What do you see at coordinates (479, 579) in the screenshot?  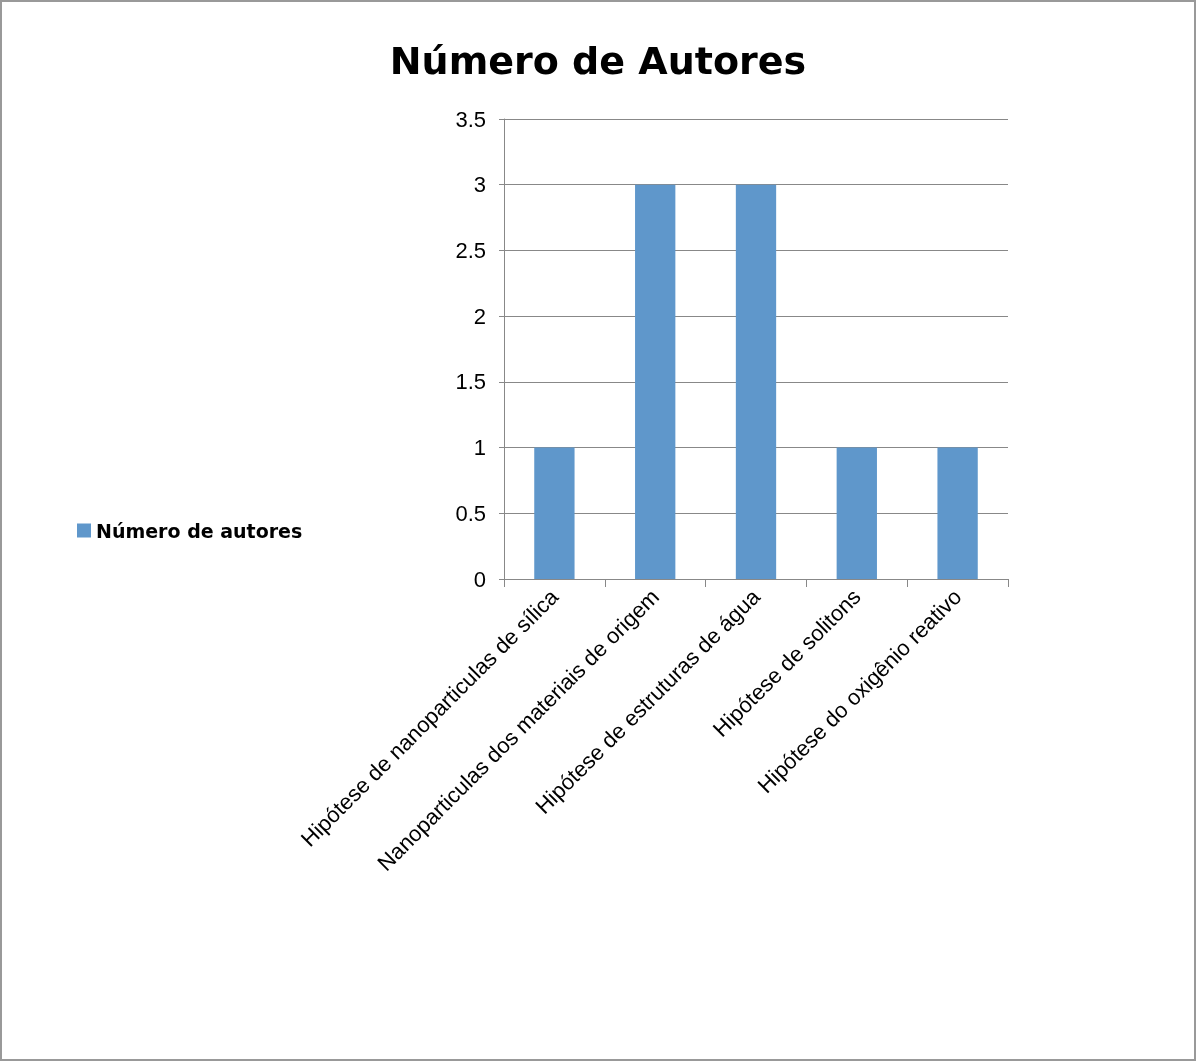 I see `y-tick-label: 0` at bounding box center [479, 579].